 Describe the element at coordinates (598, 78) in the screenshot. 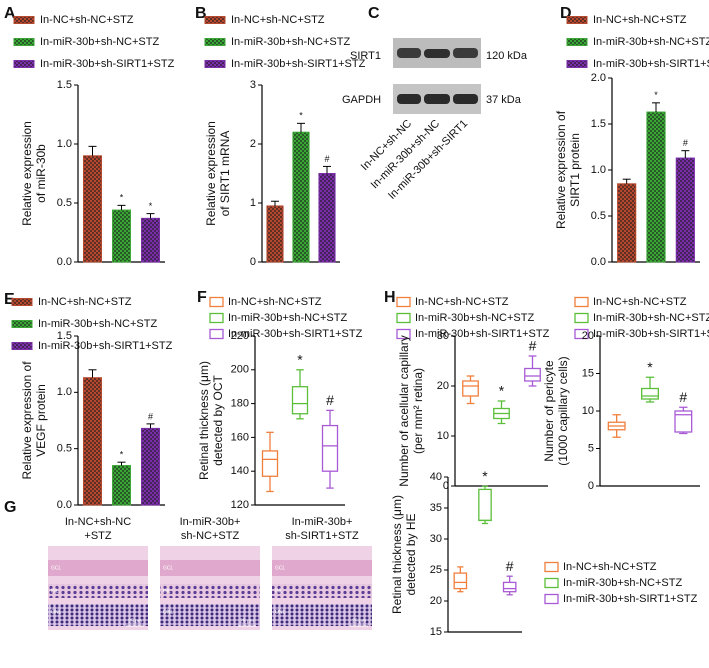

I see `y-tick-label: 2.0` at that location.